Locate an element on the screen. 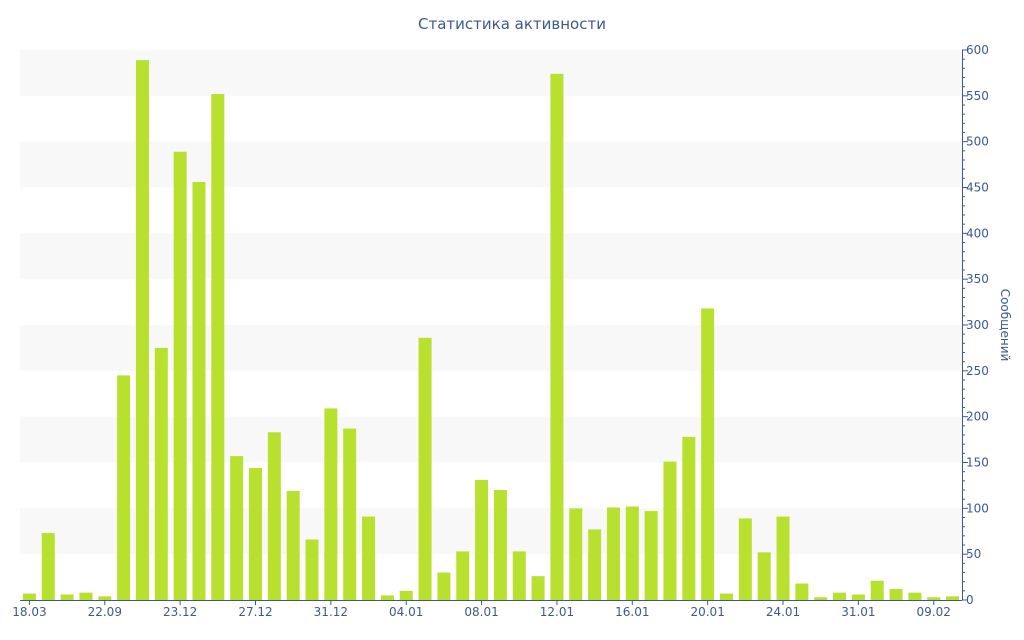 Image resolution: width=1024 pixels, height=640 pixels. chart-title: Статистика активности is located at coordinates (512, 24).